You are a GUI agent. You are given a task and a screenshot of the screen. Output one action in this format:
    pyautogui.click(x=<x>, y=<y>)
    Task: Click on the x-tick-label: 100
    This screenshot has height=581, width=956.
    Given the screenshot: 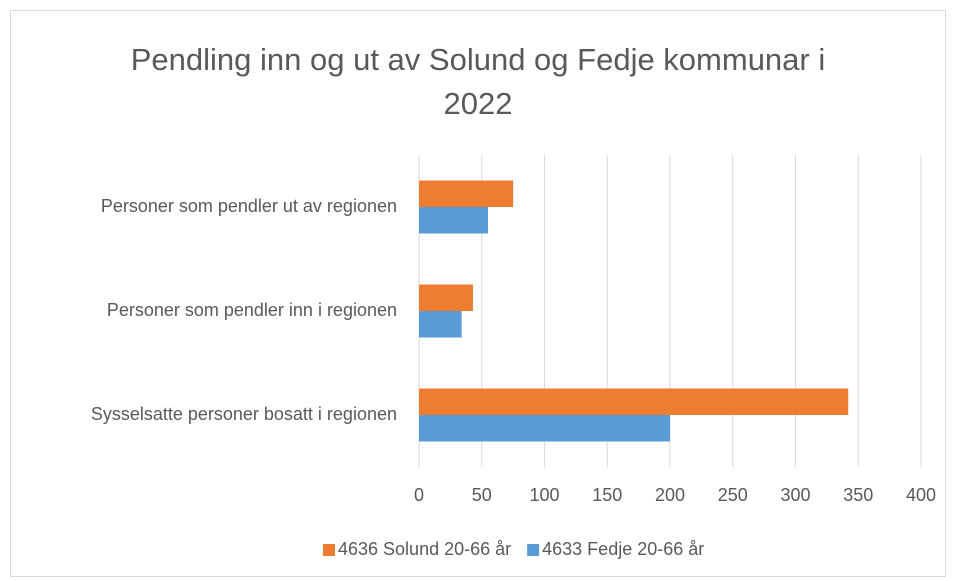 What is the action you would take?
    pyautogui.click(x=544, y=495)
    